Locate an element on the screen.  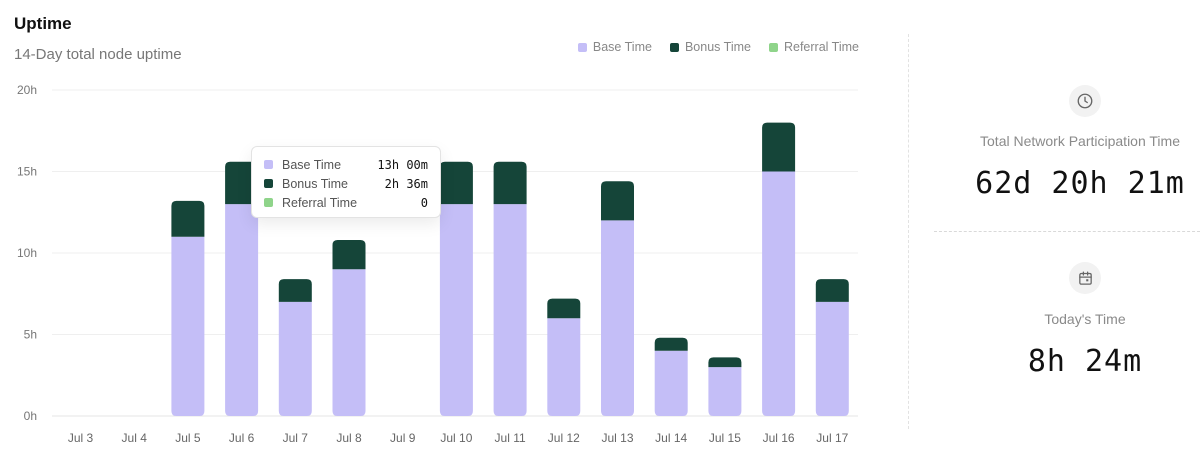
legend-item-bonus-time: Bonus Time is located at coordinates (710, 47).